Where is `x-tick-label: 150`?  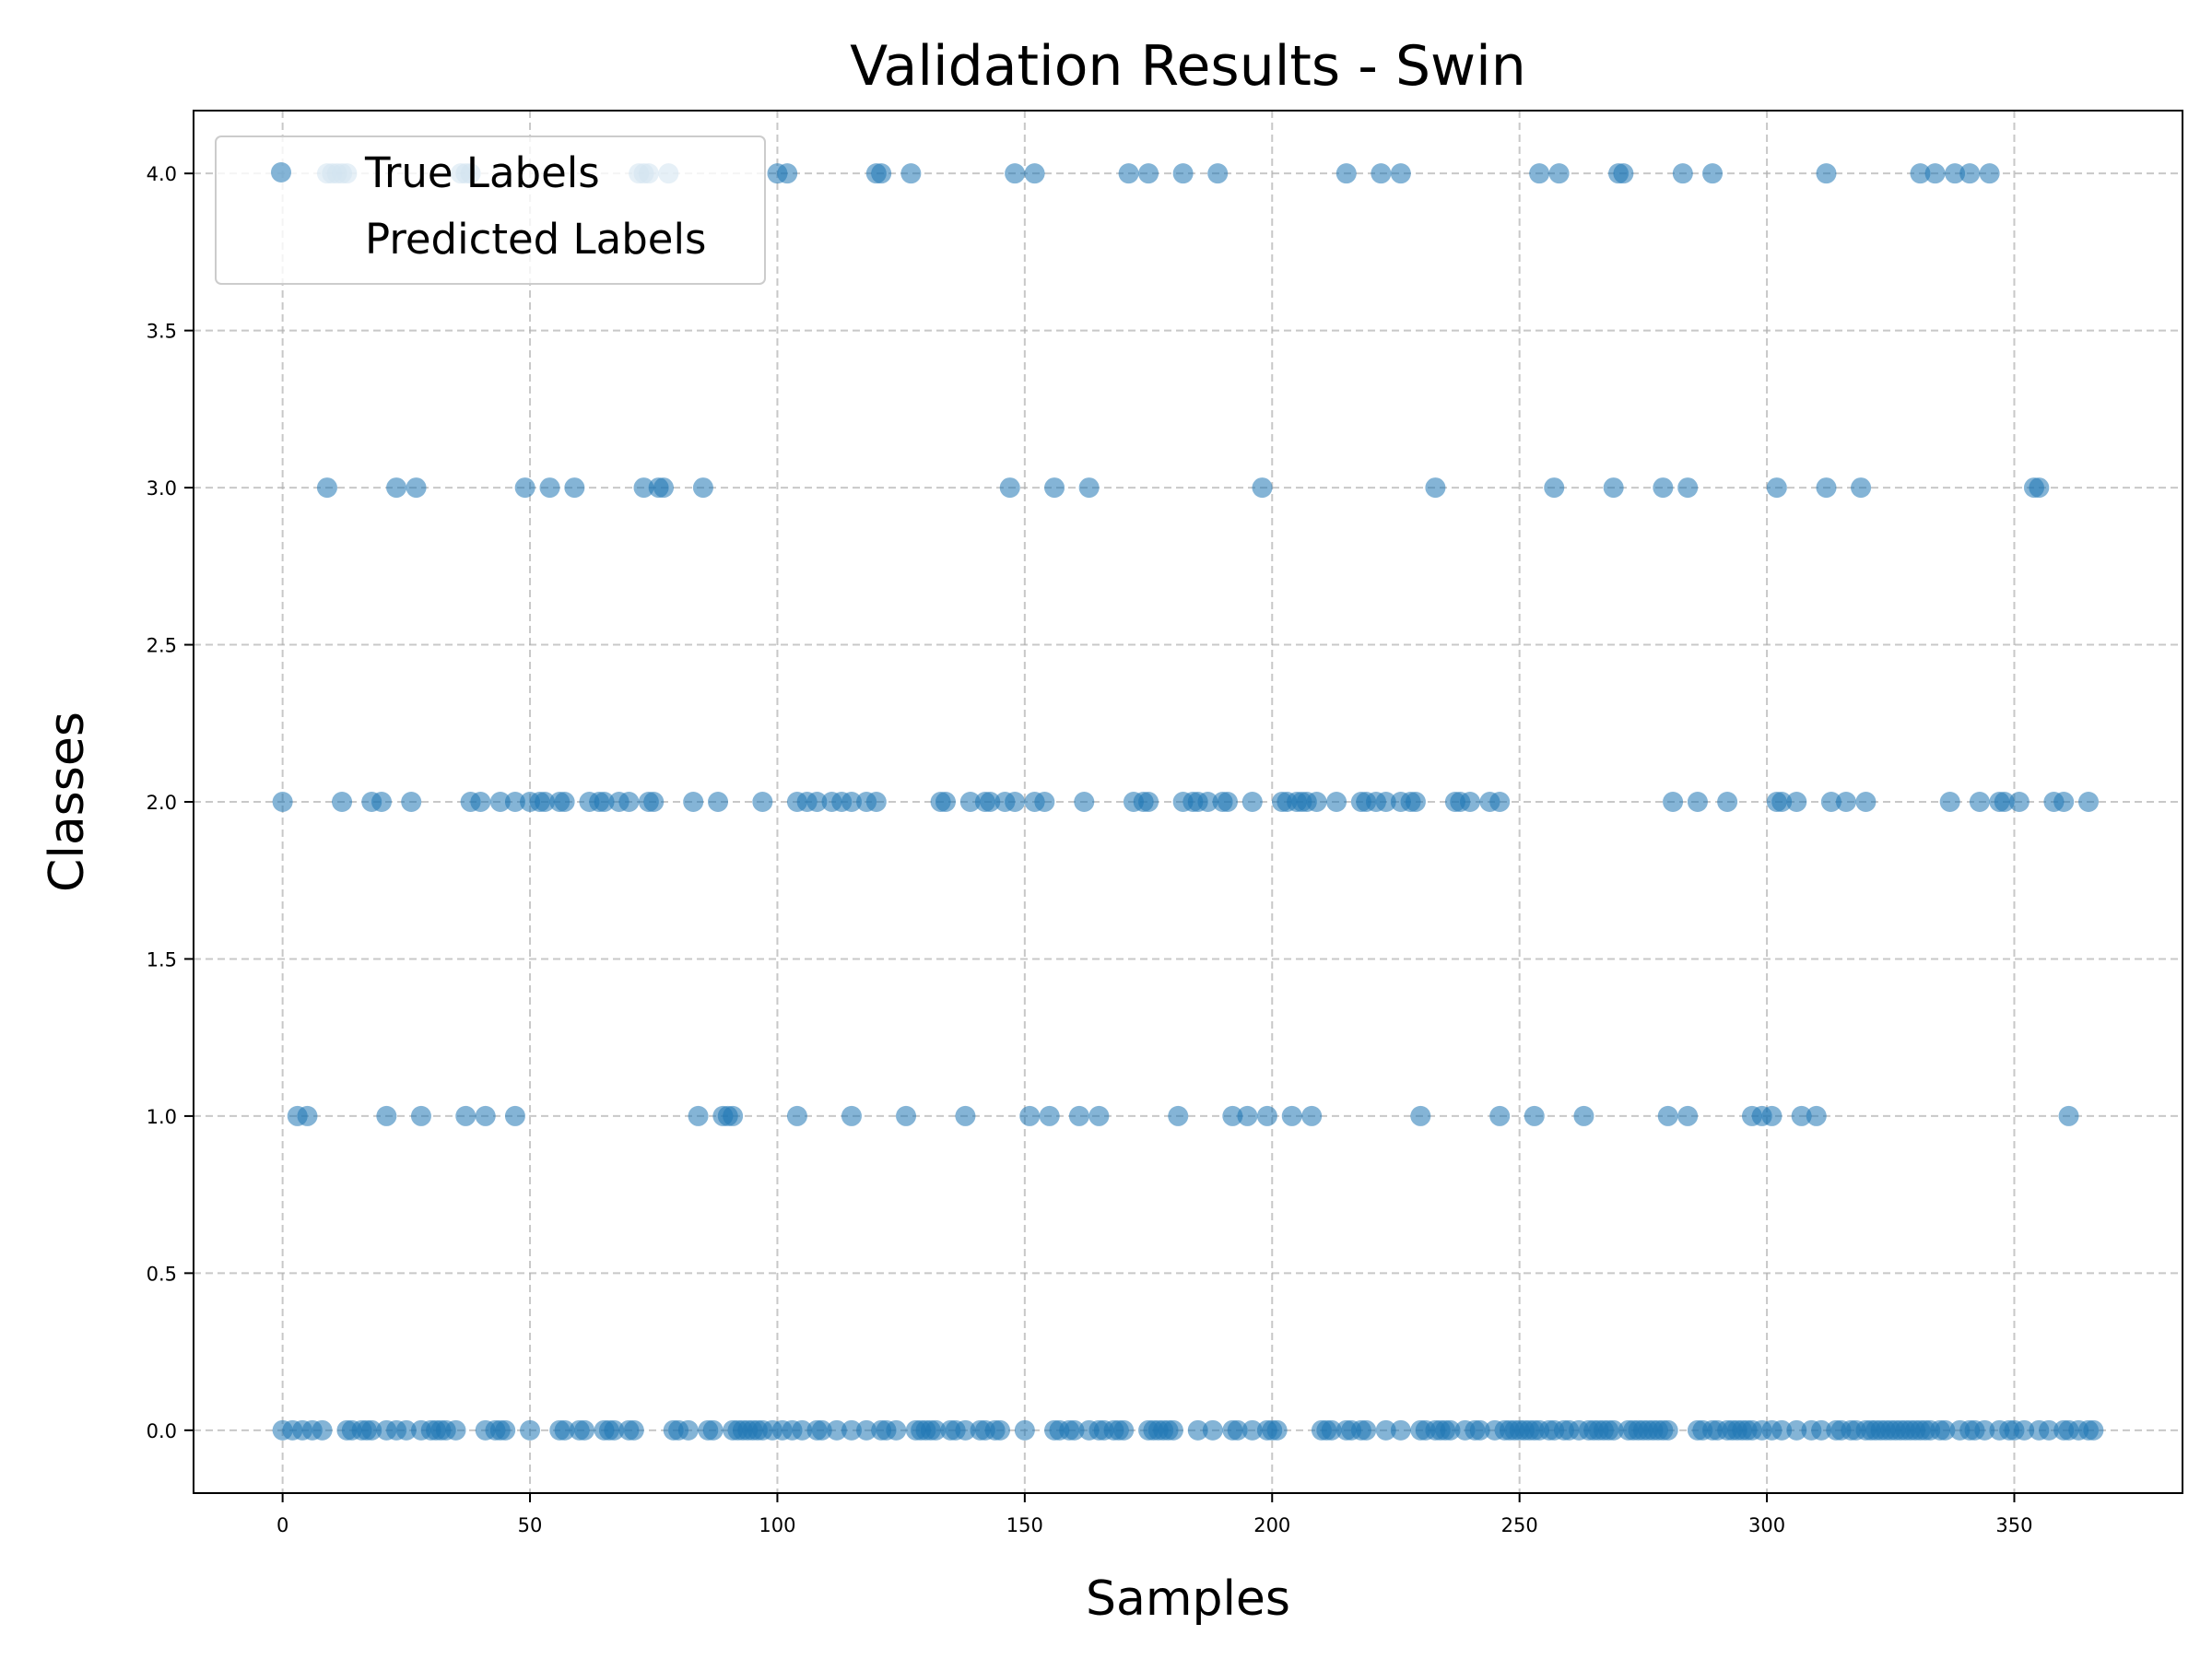
x-tick-label: 150 is located at coordinates (1024, 1525).